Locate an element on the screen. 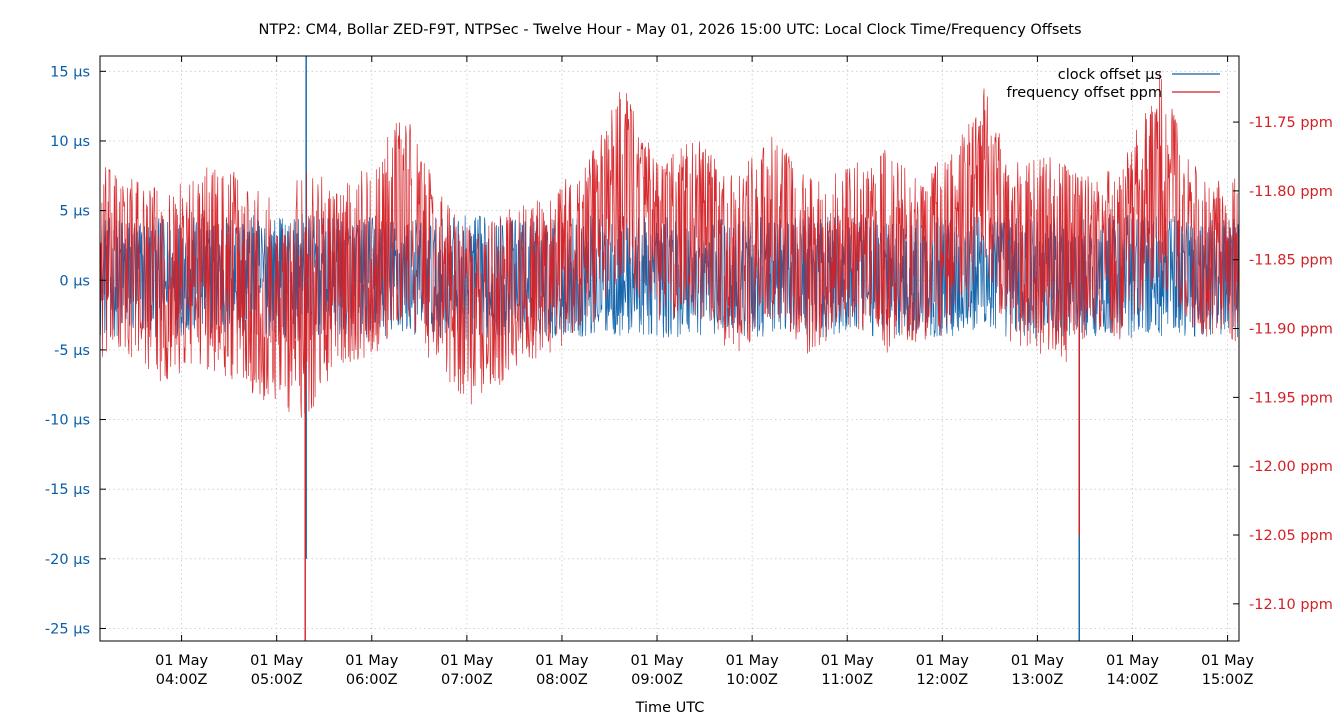 The width and height of the screenshot is (1340, 720). y-tick-label: -20 µs is located at coordinates (67, 560).